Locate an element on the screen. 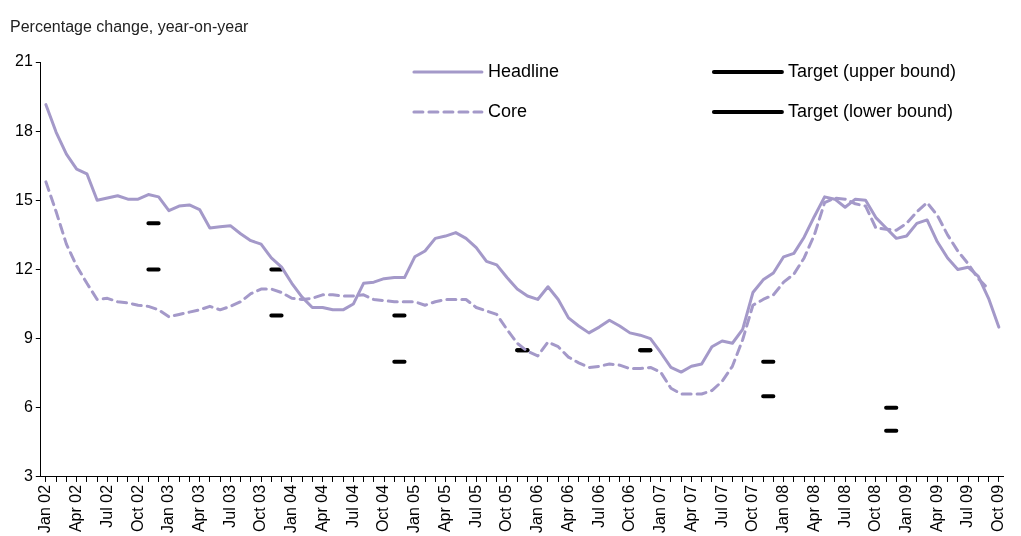 The height and width of the screenshot is (536, 1021). x-tick-label: Jan 06 is located at coordinates (537, 509).